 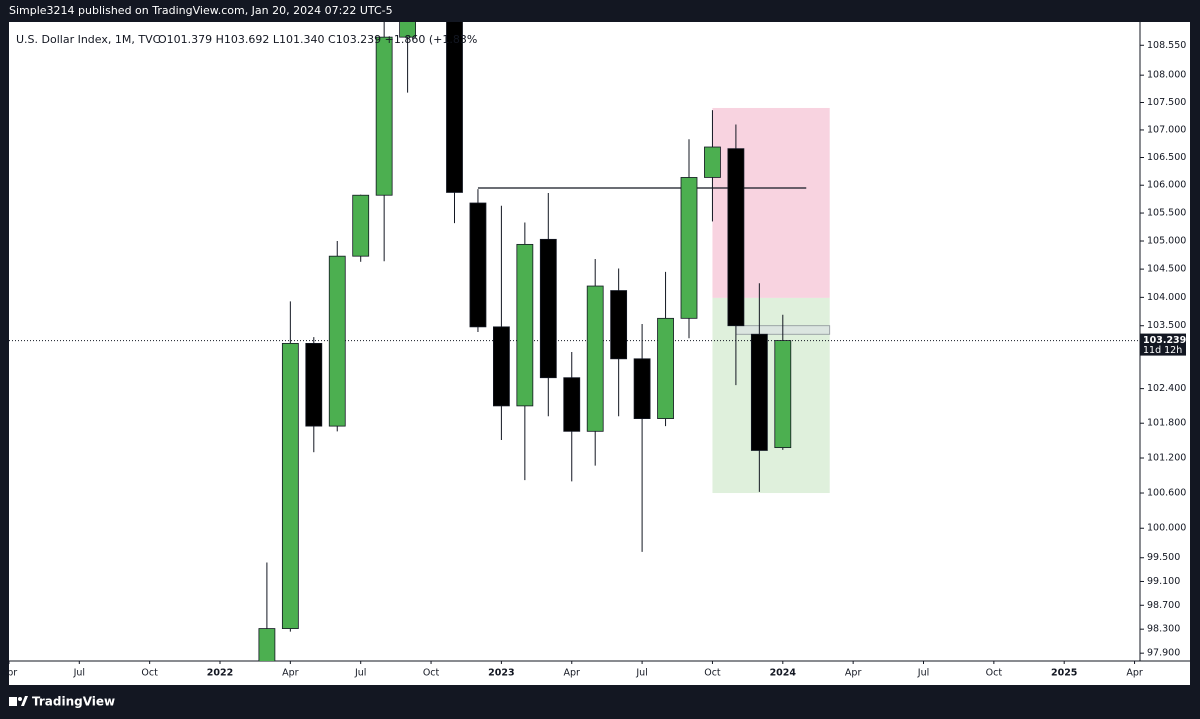 I want to click on last-price-box, so click(x=1163, y=344).